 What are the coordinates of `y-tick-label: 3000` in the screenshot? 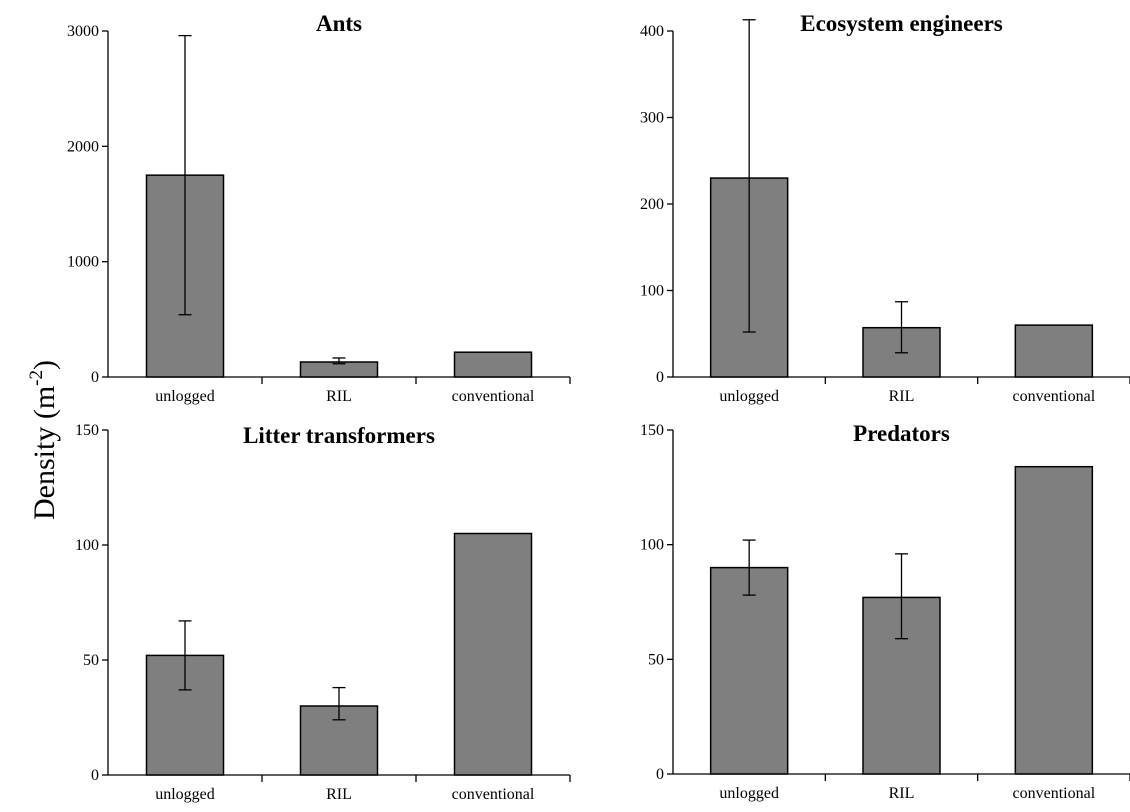 It's located at (83, 31).